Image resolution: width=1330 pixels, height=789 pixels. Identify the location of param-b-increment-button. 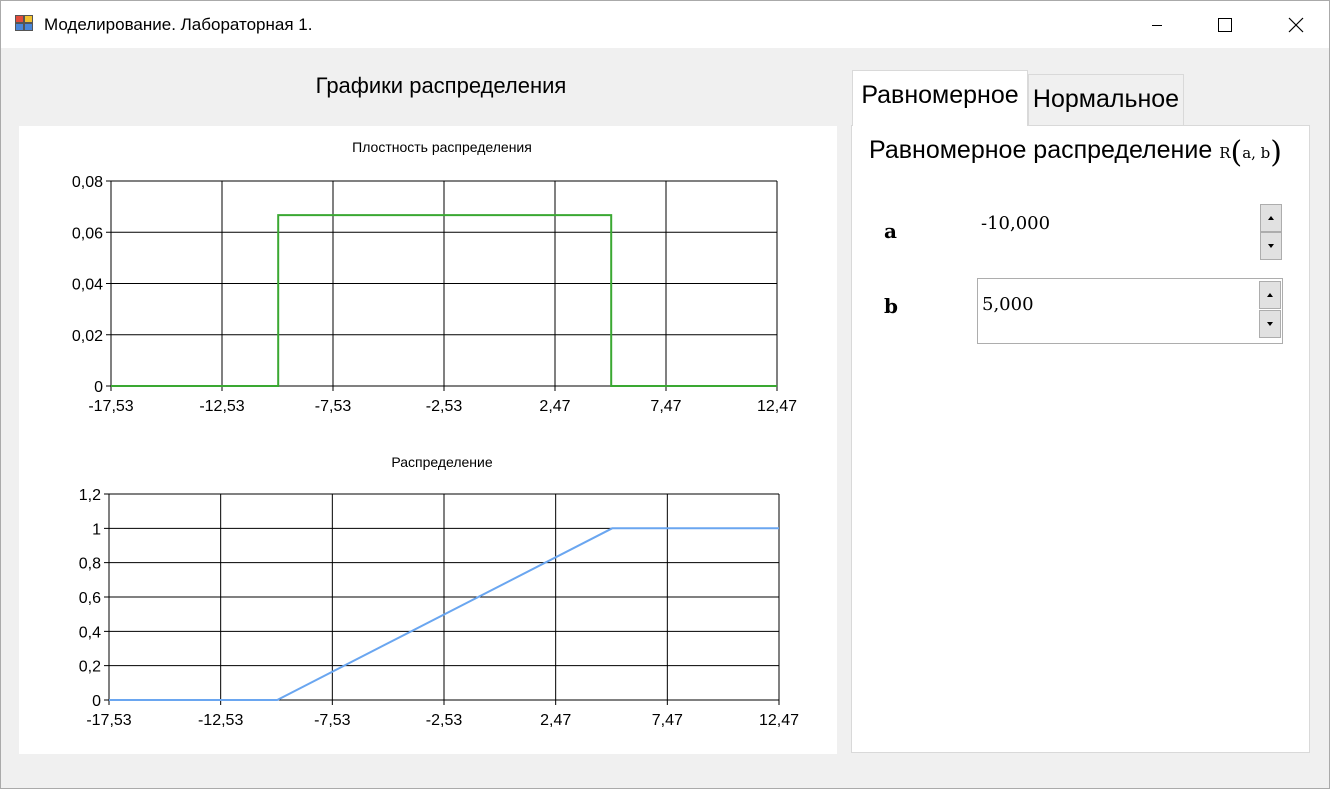
(1270, 295).